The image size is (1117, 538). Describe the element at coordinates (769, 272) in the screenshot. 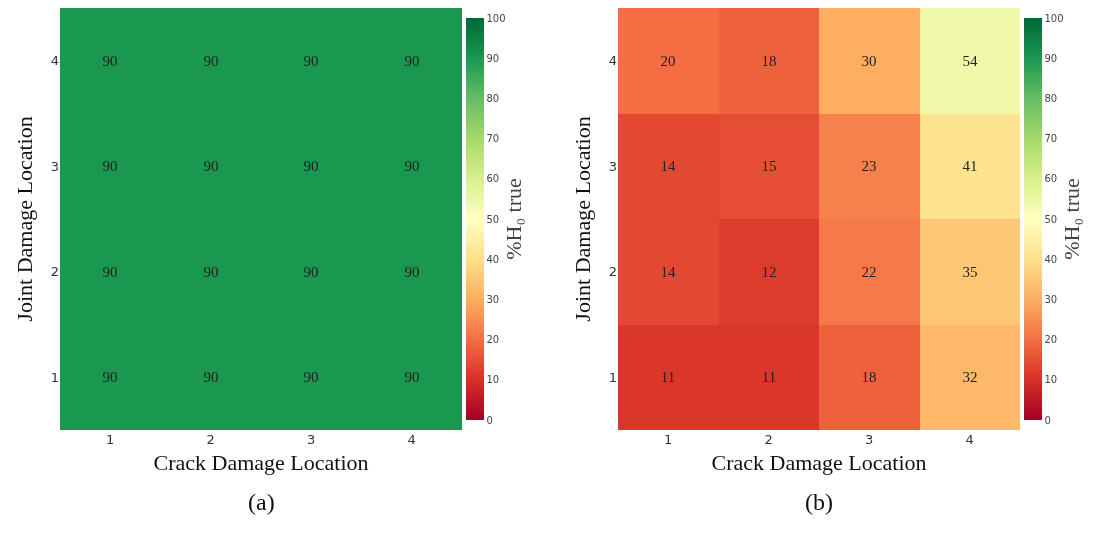

I see `data-label: 12` at that location.